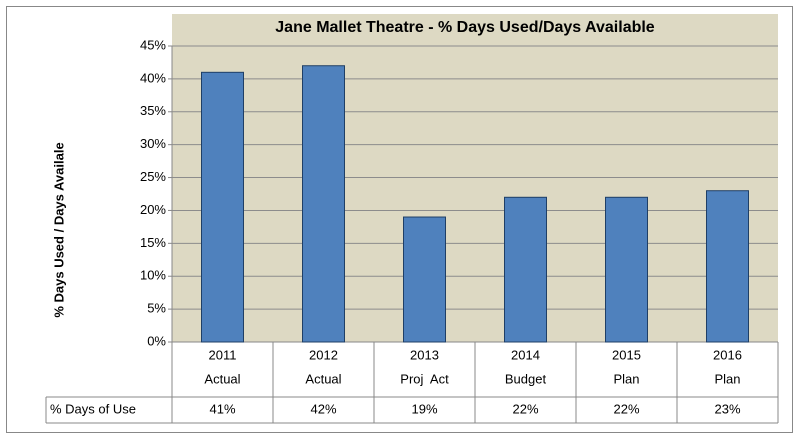 The image size is (799, 439). I want to click on x-tick-label: 2012, so click(323, 354).